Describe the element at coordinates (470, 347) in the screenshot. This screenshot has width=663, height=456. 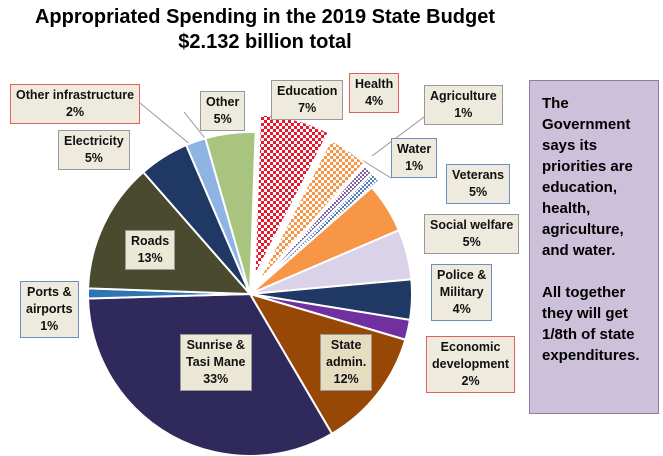
I see `label-economic-development-line: Economic` at that location.